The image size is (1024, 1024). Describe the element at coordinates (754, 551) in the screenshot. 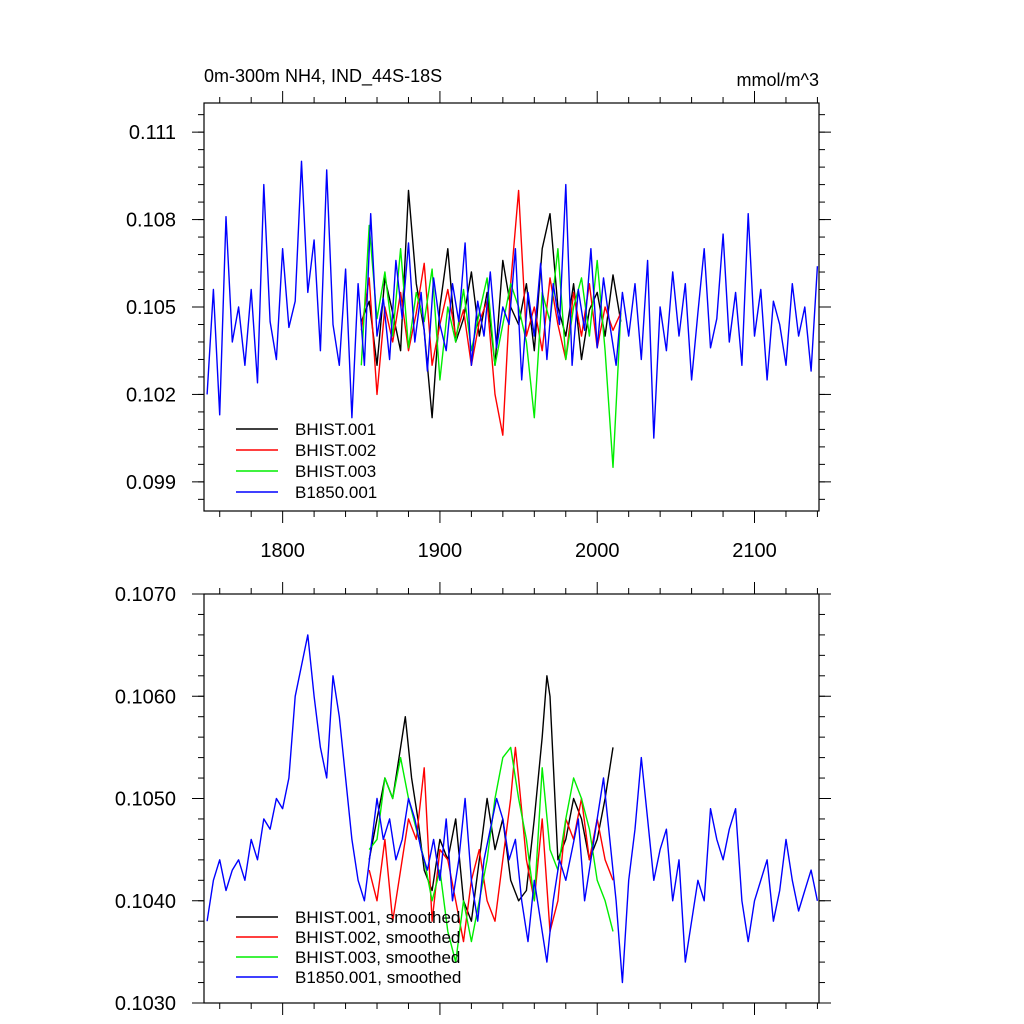

I see `x-tick-label: 2100` at that location.